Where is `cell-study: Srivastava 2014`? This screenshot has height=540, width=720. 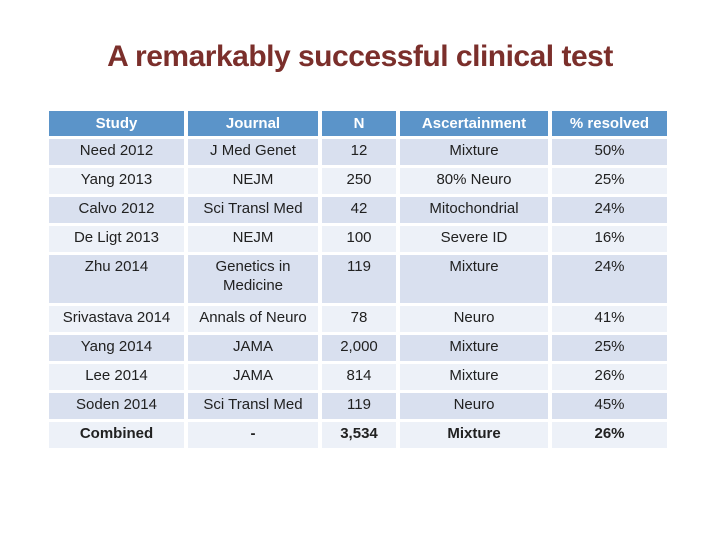
cell-study: Srivastava 2014 is located at coordinates (116, 319).